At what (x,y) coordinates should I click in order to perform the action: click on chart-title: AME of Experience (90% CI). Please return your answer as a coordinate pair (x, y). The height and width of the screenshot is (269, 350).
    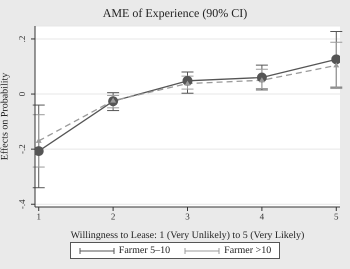
    Looking at the image, I should click on (175, 14).